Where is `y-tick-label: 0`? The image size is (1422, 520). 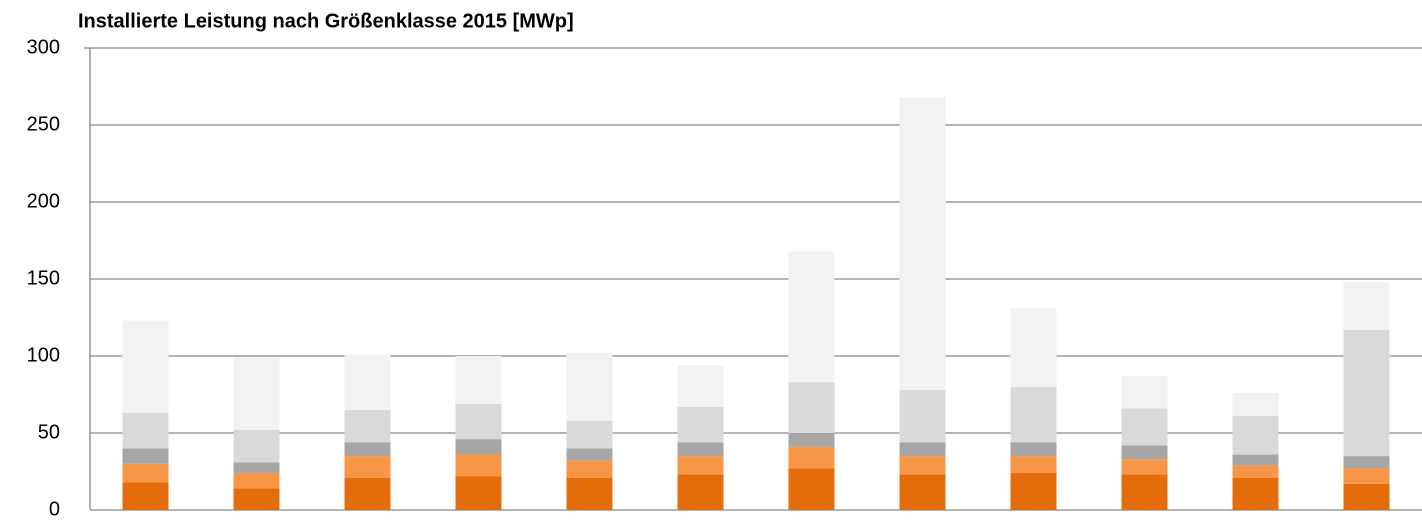 y-tick-label: 0 is located at coordinates (54, 509).